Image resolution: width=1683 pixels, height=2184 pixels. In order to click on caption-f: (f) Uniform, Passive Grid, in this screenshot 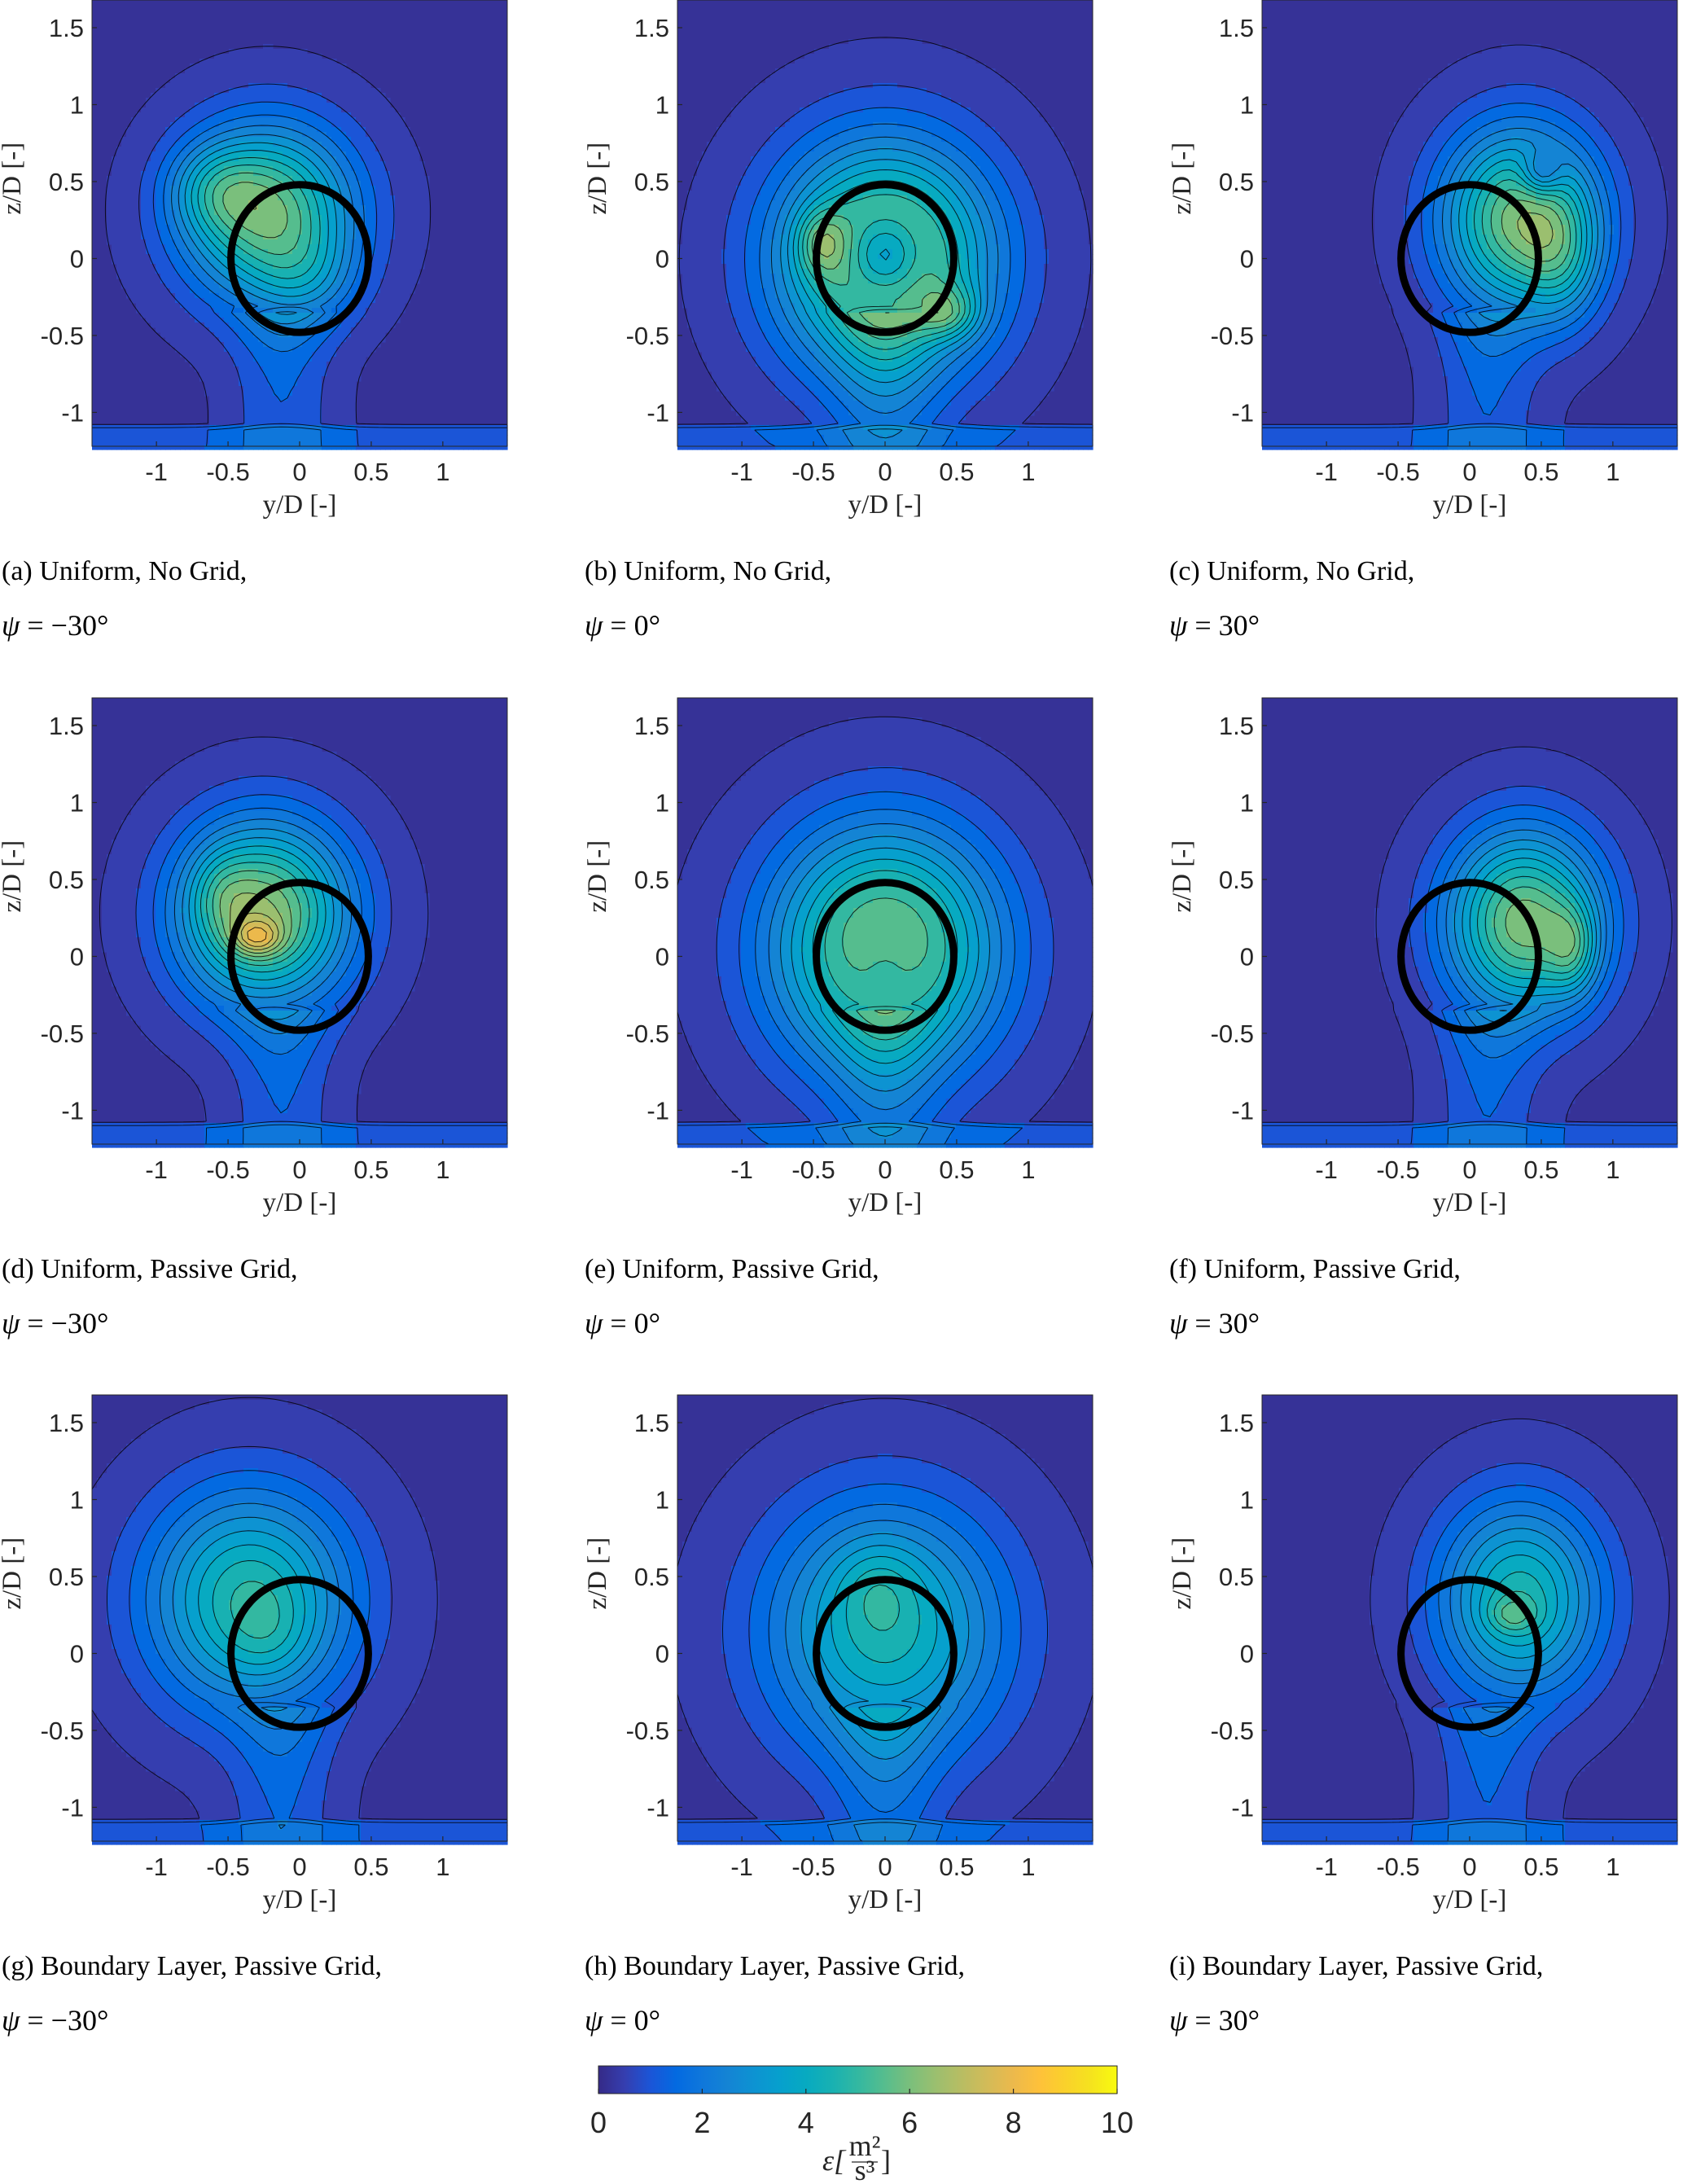, I will do `click(1315, 1269)`.